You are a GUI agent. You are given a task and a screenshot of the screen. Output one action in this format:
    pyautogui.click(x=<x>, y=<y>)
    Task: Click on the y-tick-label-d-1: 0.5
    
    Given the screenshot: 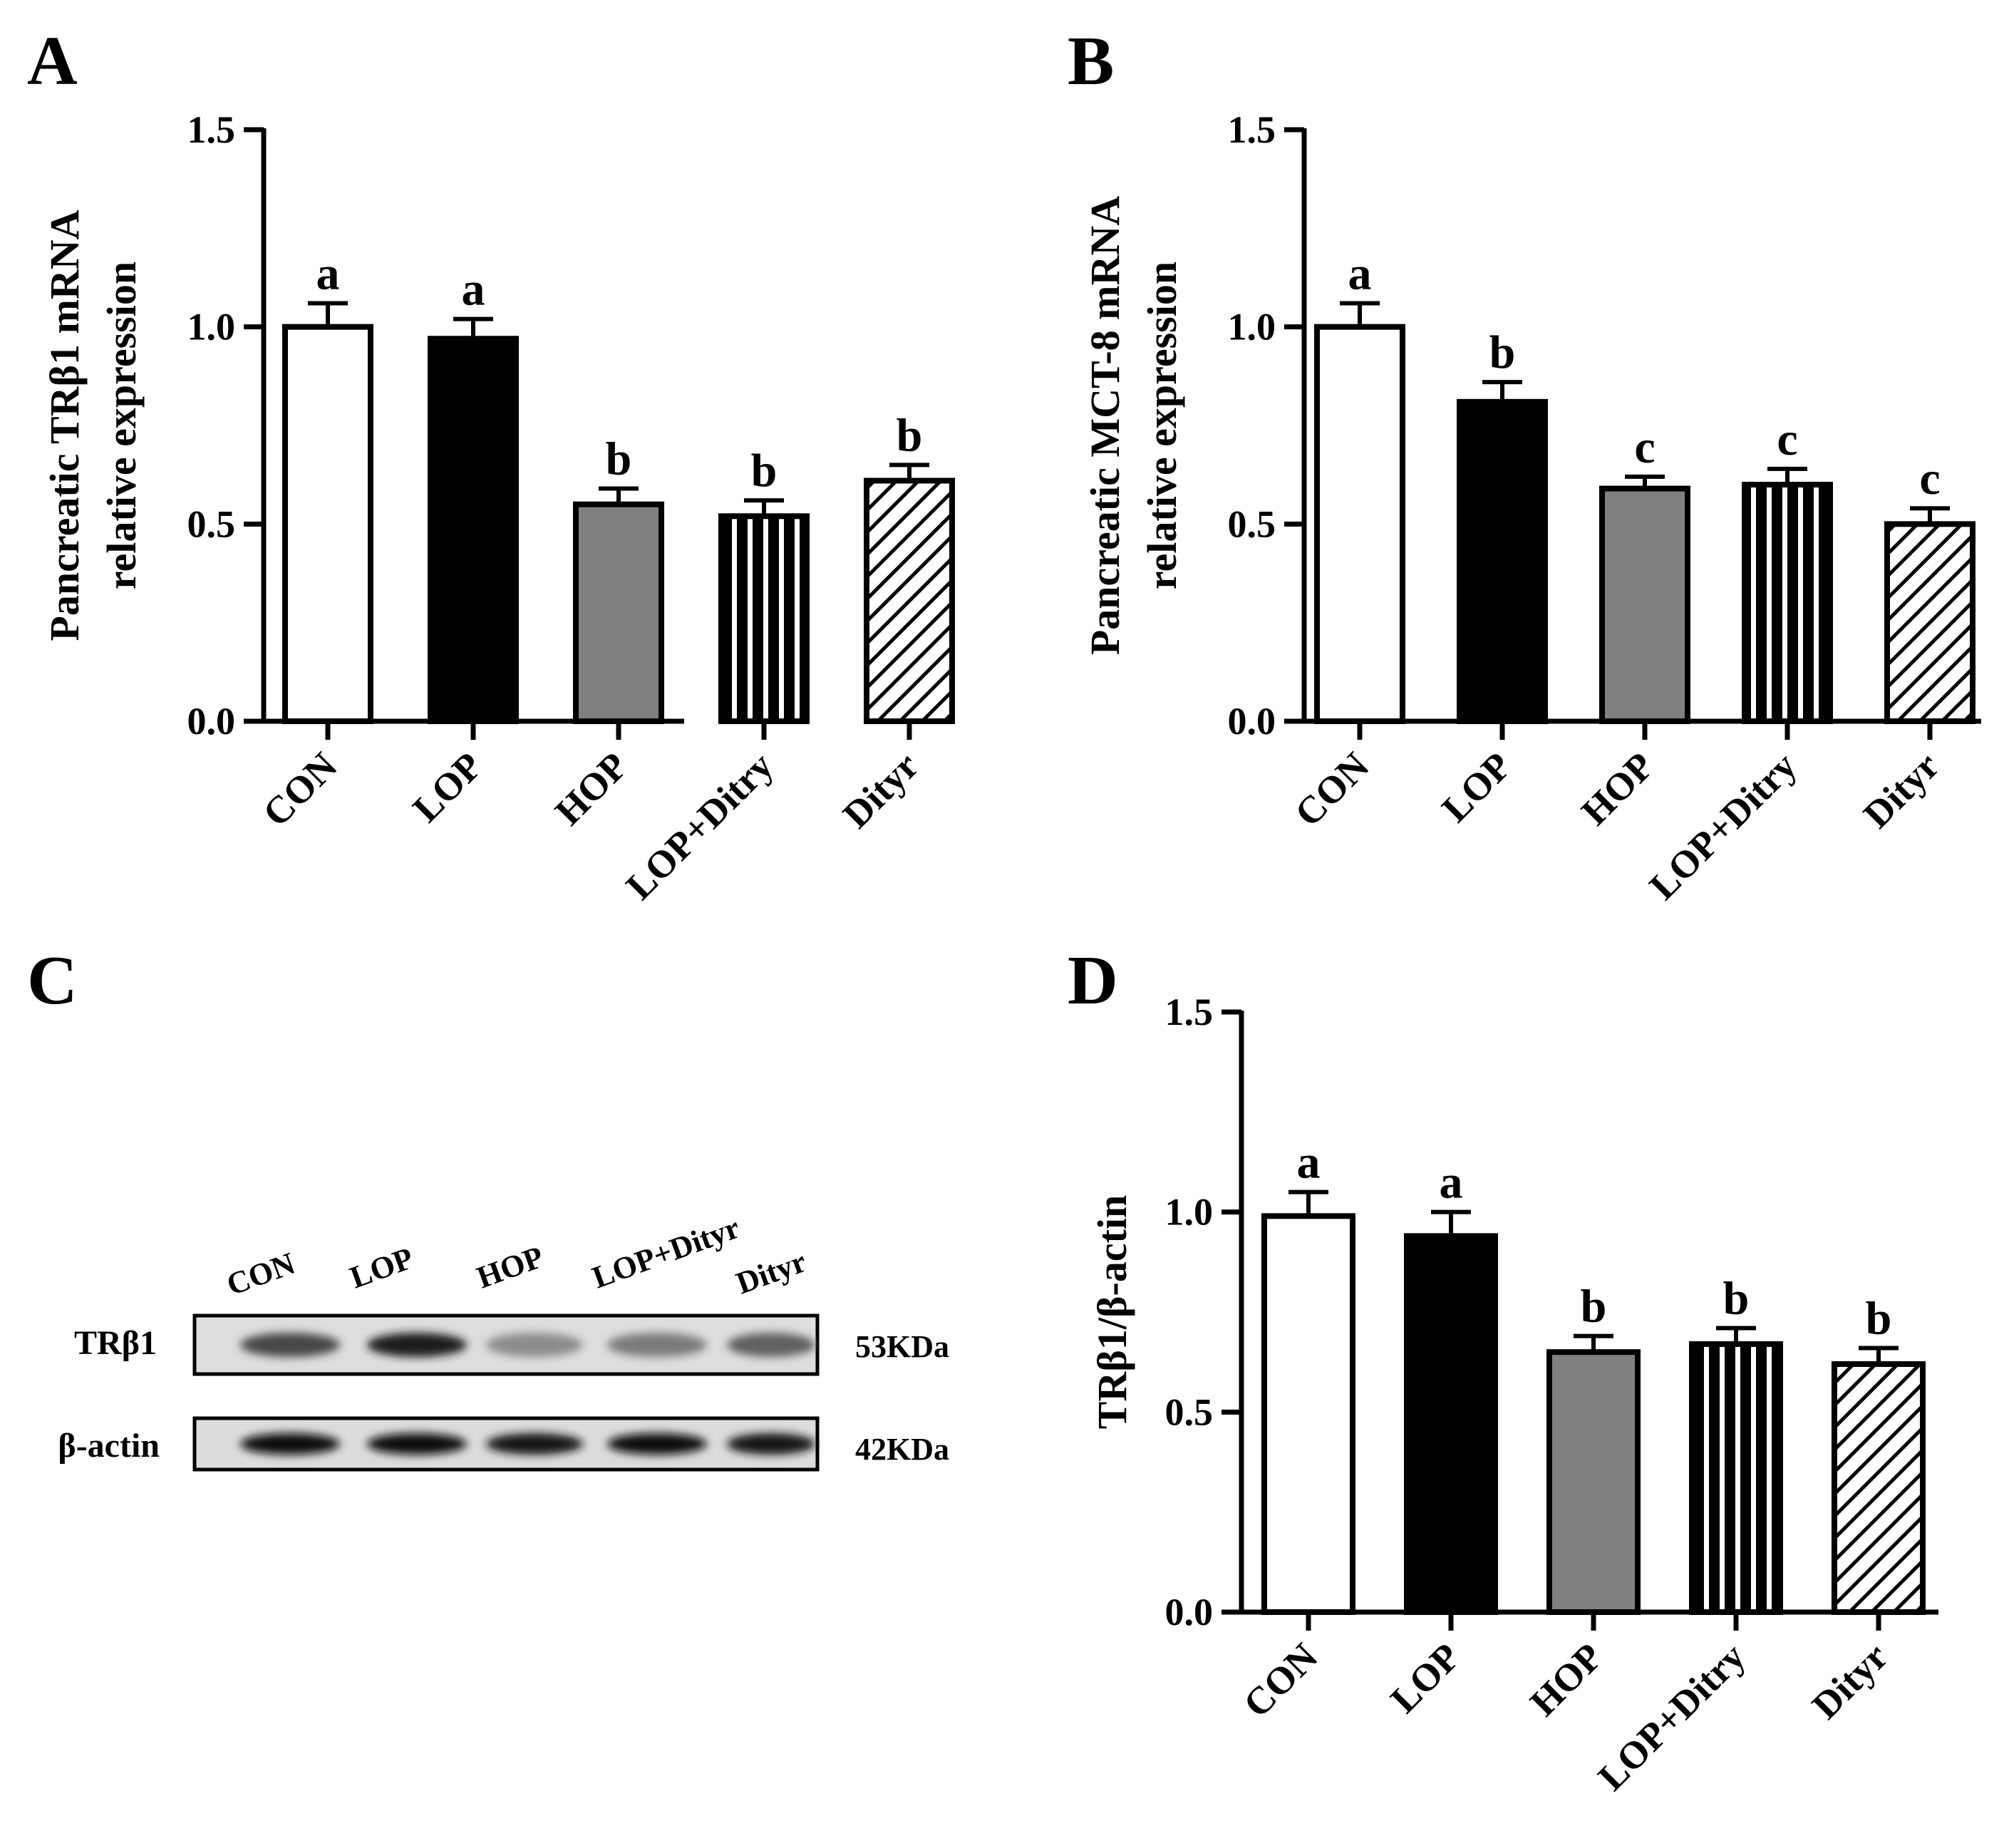 What is the action you would take?
    pyautogui.click(x=1189, y=1412)
    